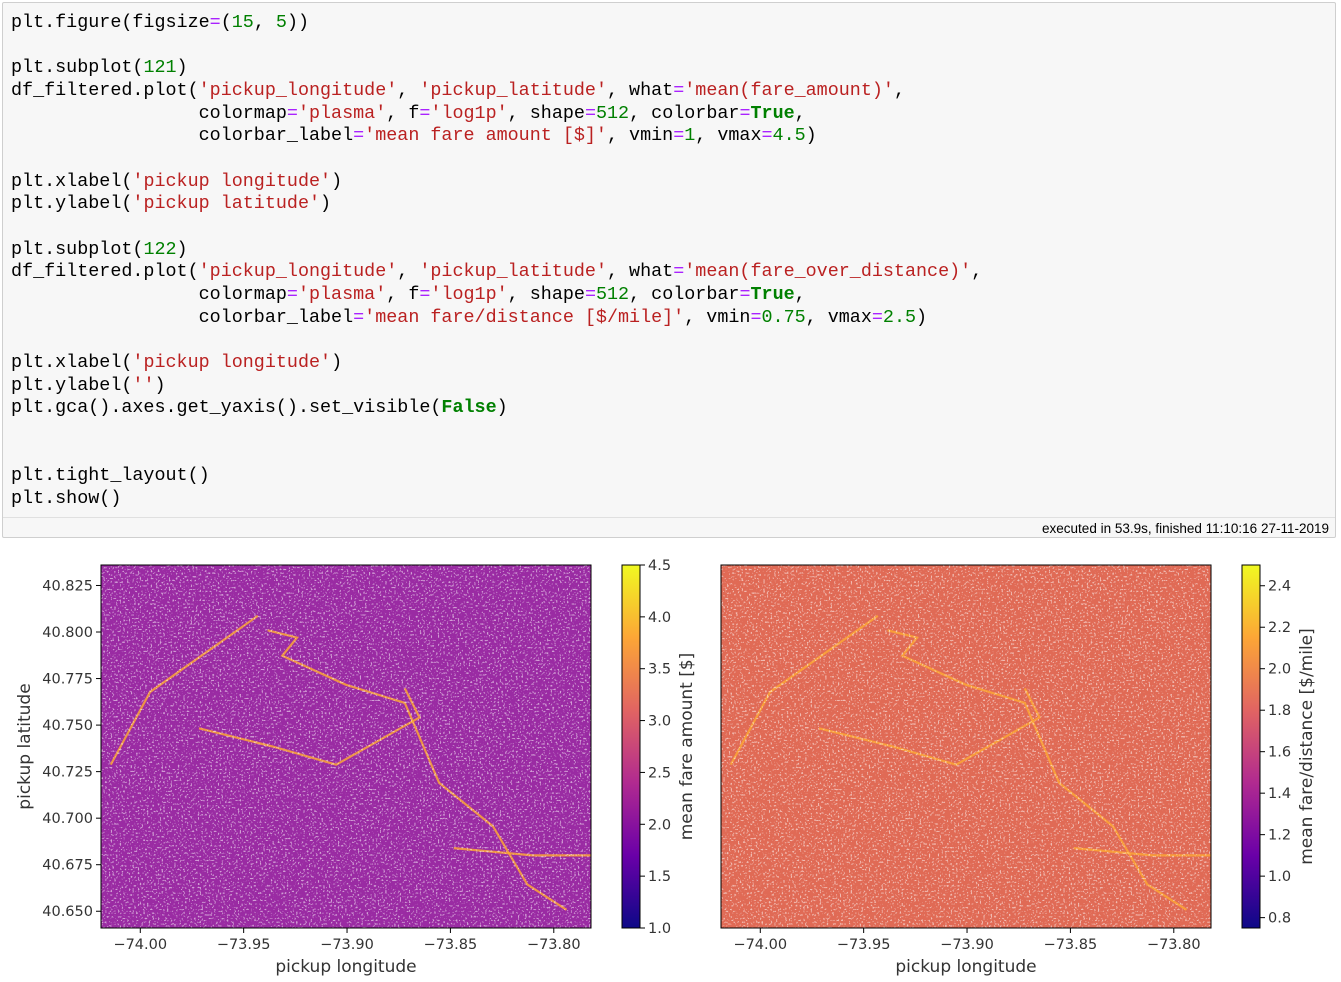  Describe the element at coordinates (687, 747) in the screenshot. I see `colorbar-label: mean fare amount [$]` at that location.